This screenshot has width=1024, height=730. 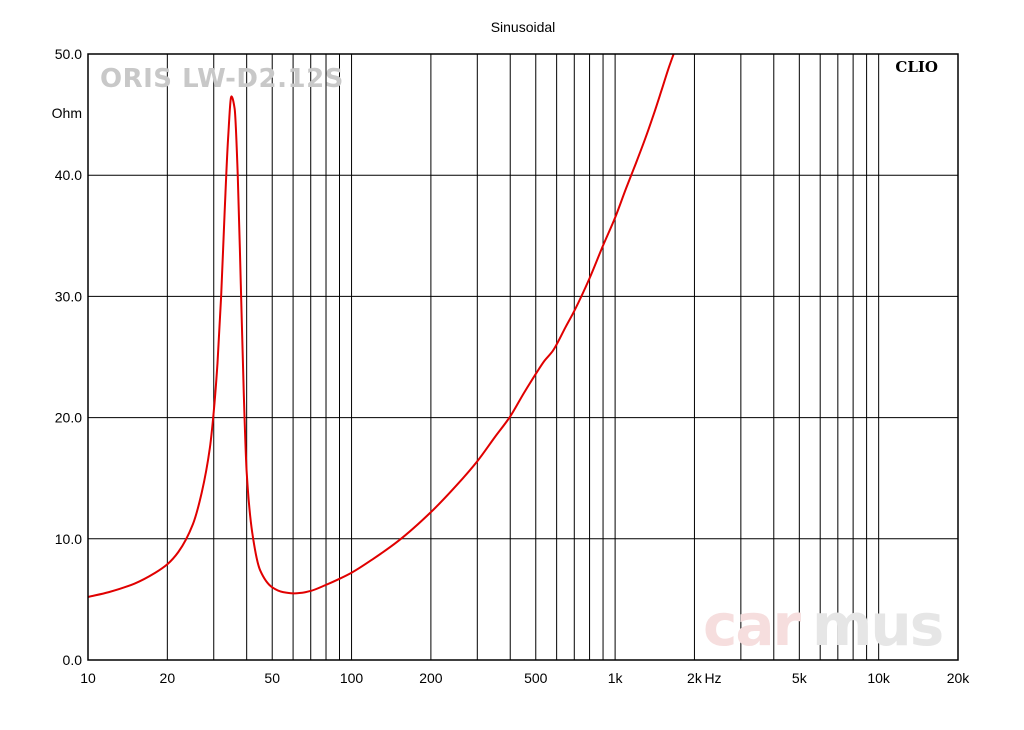 What do you see at coordinates (695, 678) in the screenshot?
I see `x-tick-label: 2k` at bounding box center [695, 678].